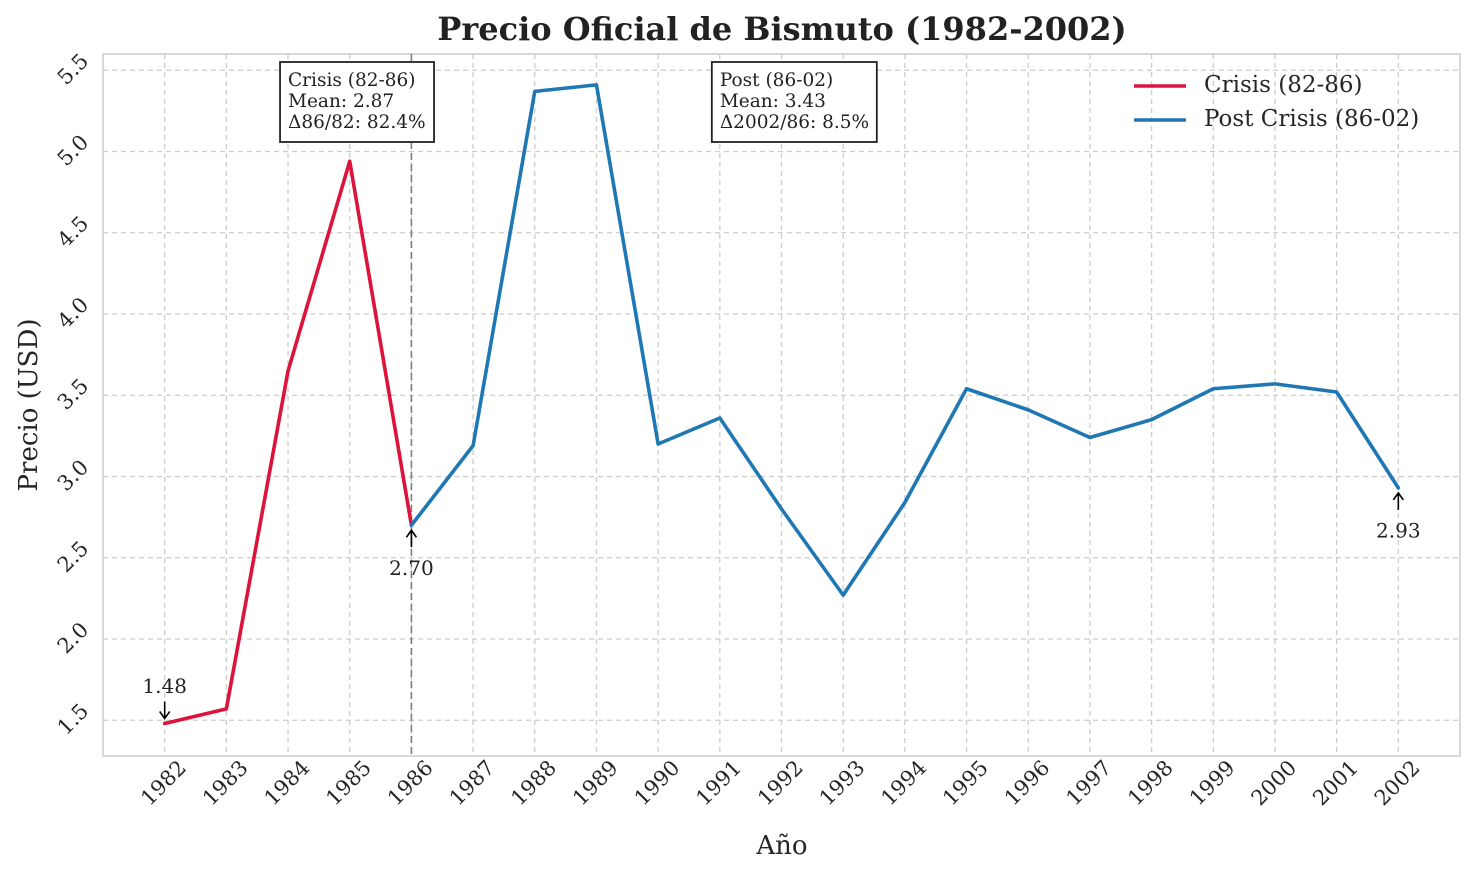 Image resolution: width=1476 pixels, height=876 pixels. What do you see at coordinates (794, 122) in the screenshot?
I see `stats-box-line: Δ2002/86: 8.5%` at bounding box center [794, 122].